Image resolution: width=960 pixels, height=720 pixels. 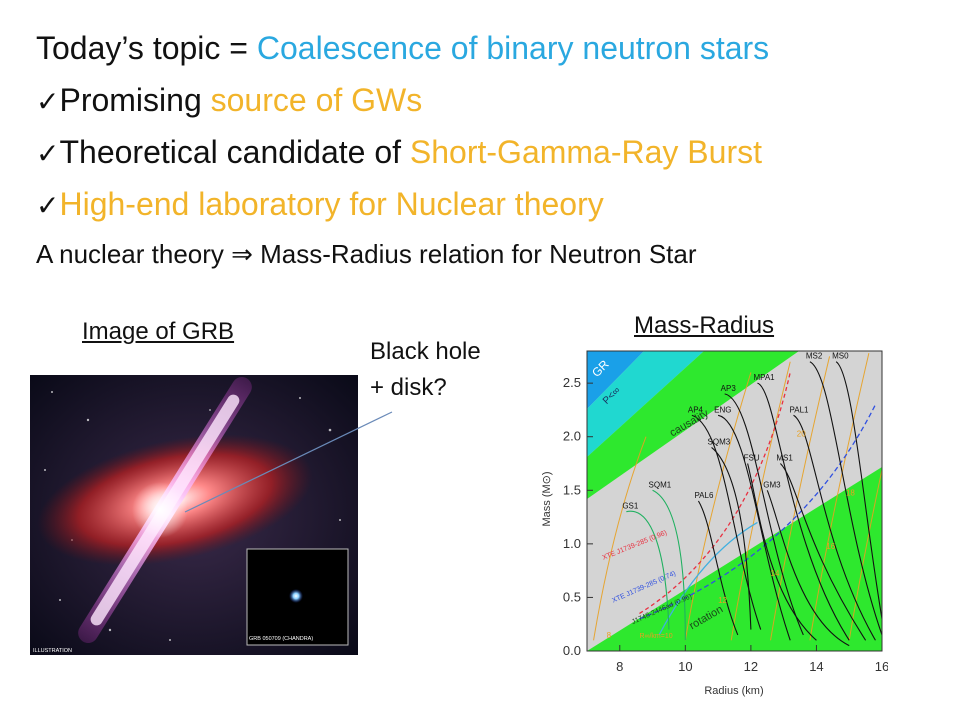 What do you see at coordinates (751, 666) in the screenshot?
I see `x-tick-label: 12` at bounding box center [751, 666].